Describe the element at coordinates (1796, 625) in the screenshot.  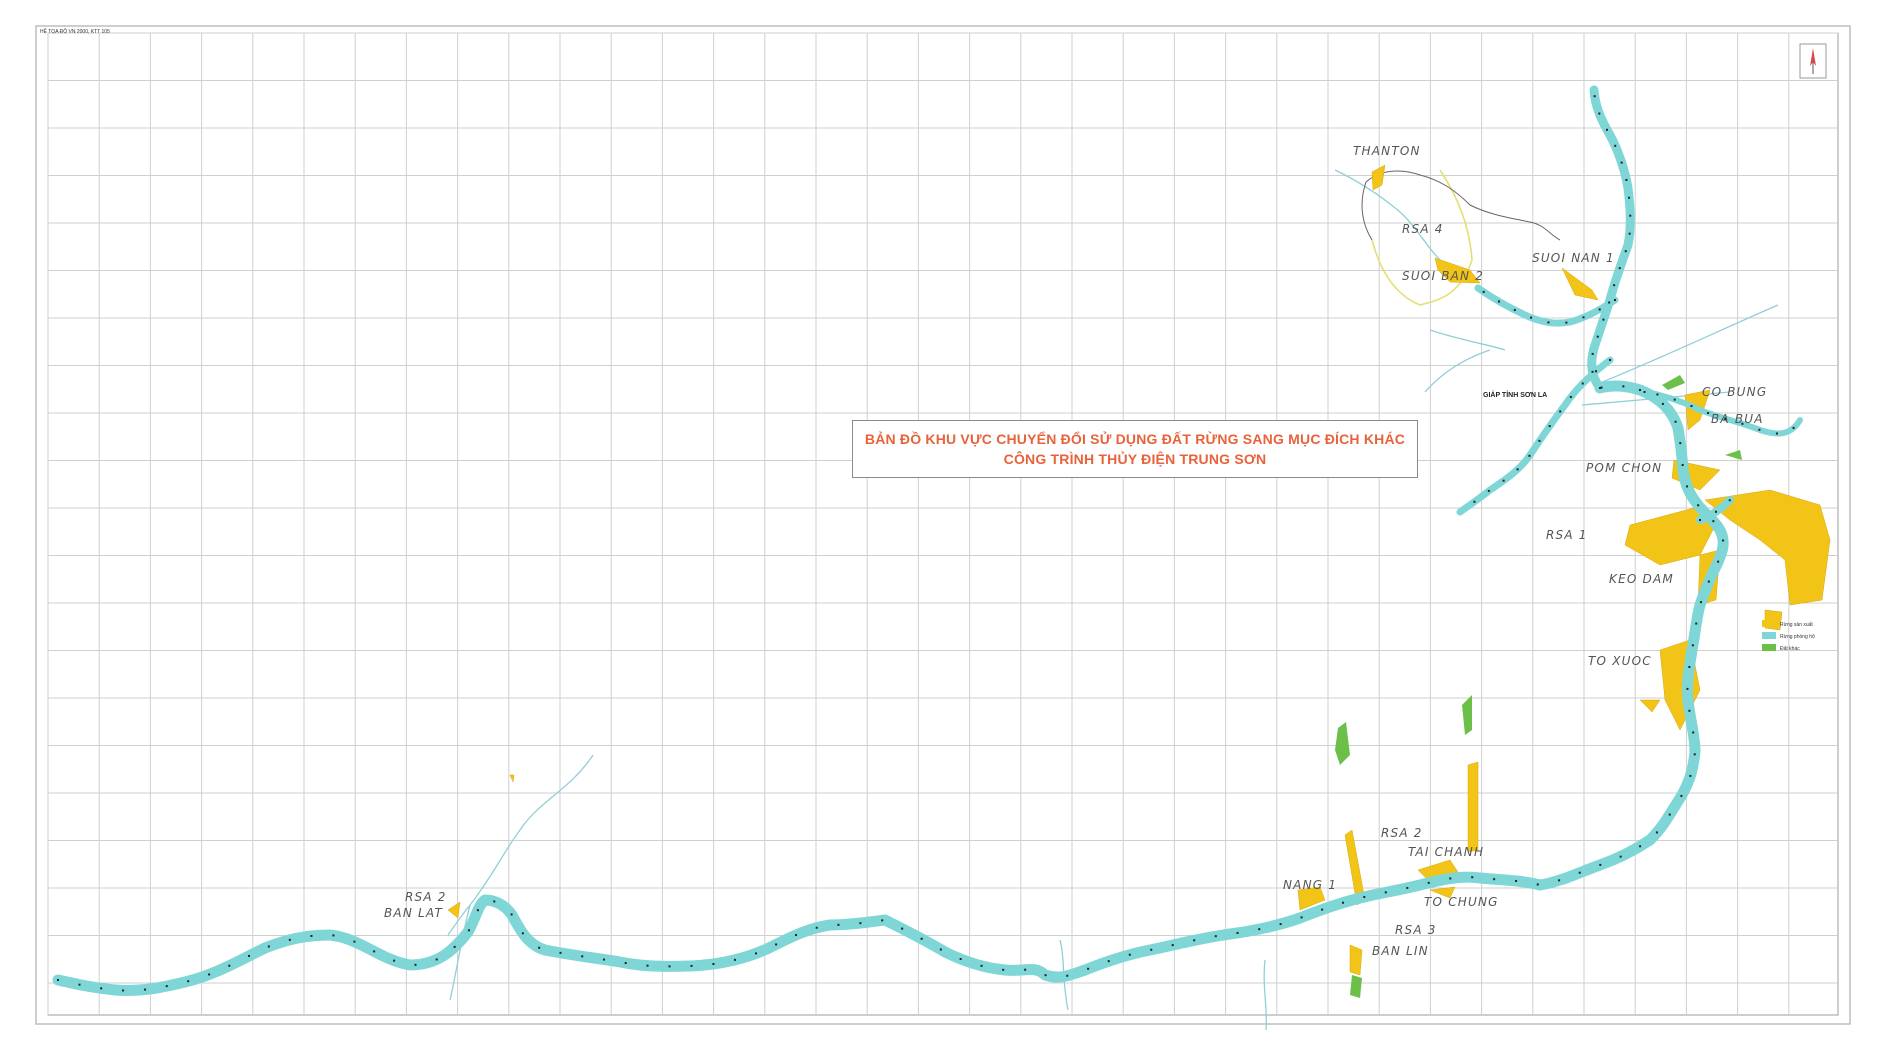
I see `legend-item-1: Rừng sản xuất` at that location.